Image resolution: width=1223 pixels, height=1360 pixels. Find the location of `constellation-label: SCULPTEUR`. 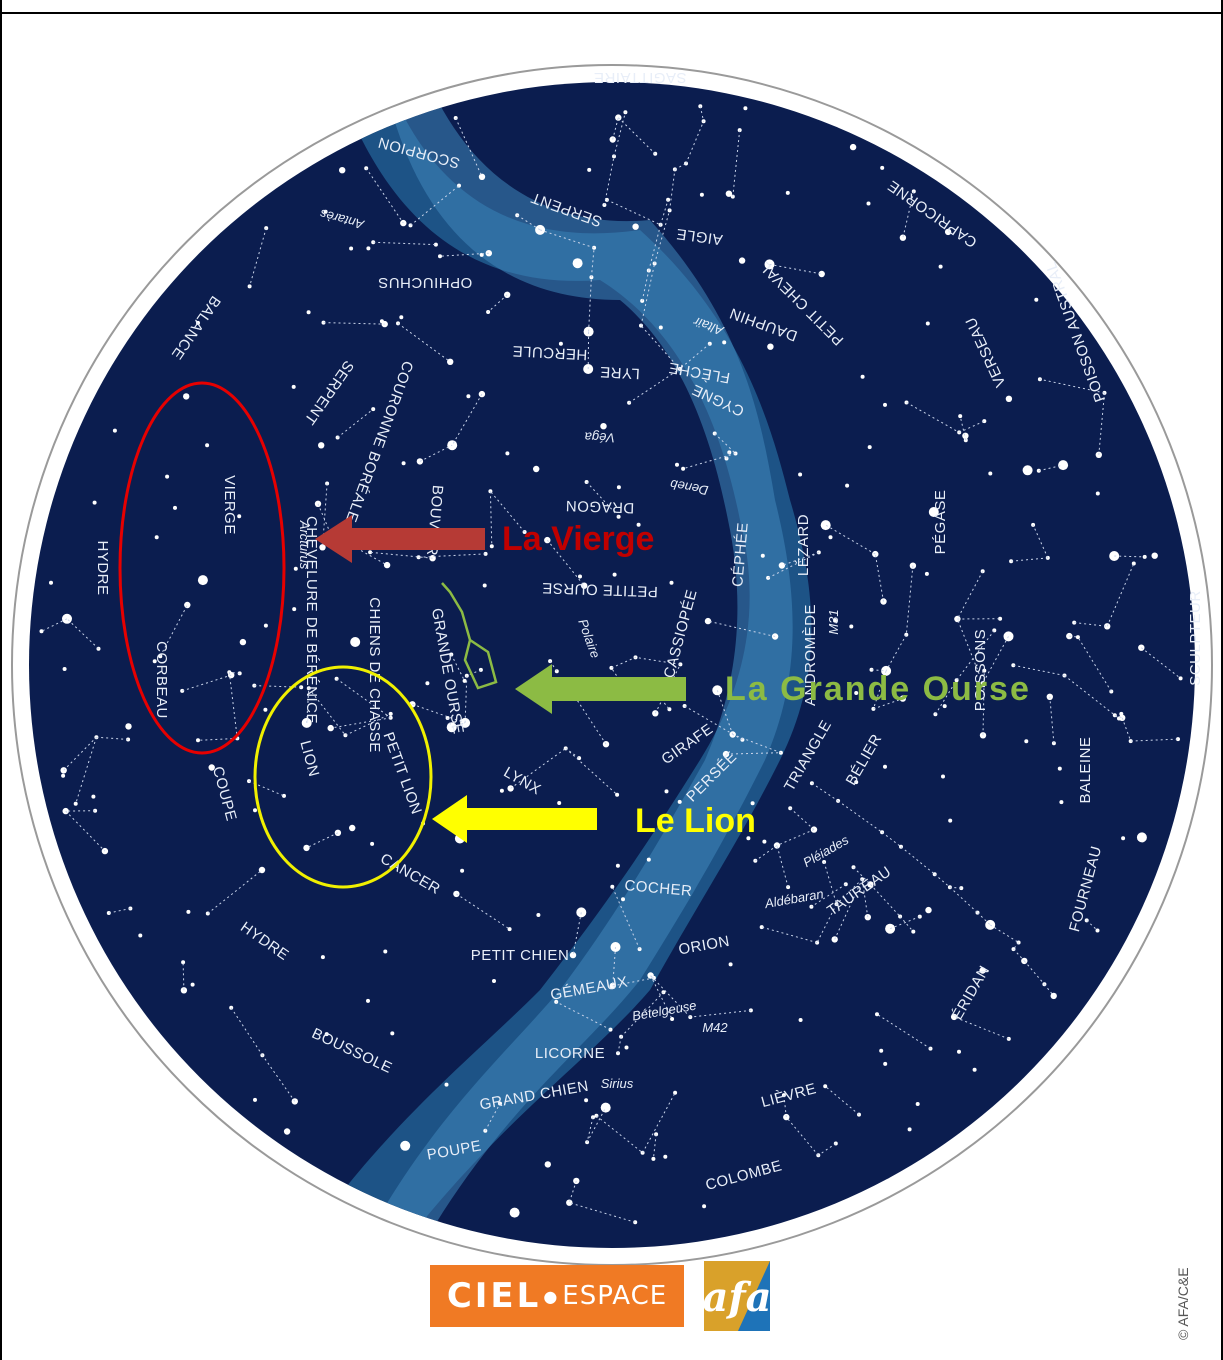

constellation-label: SCULPTEUR is located at coordinates (1195, 637).